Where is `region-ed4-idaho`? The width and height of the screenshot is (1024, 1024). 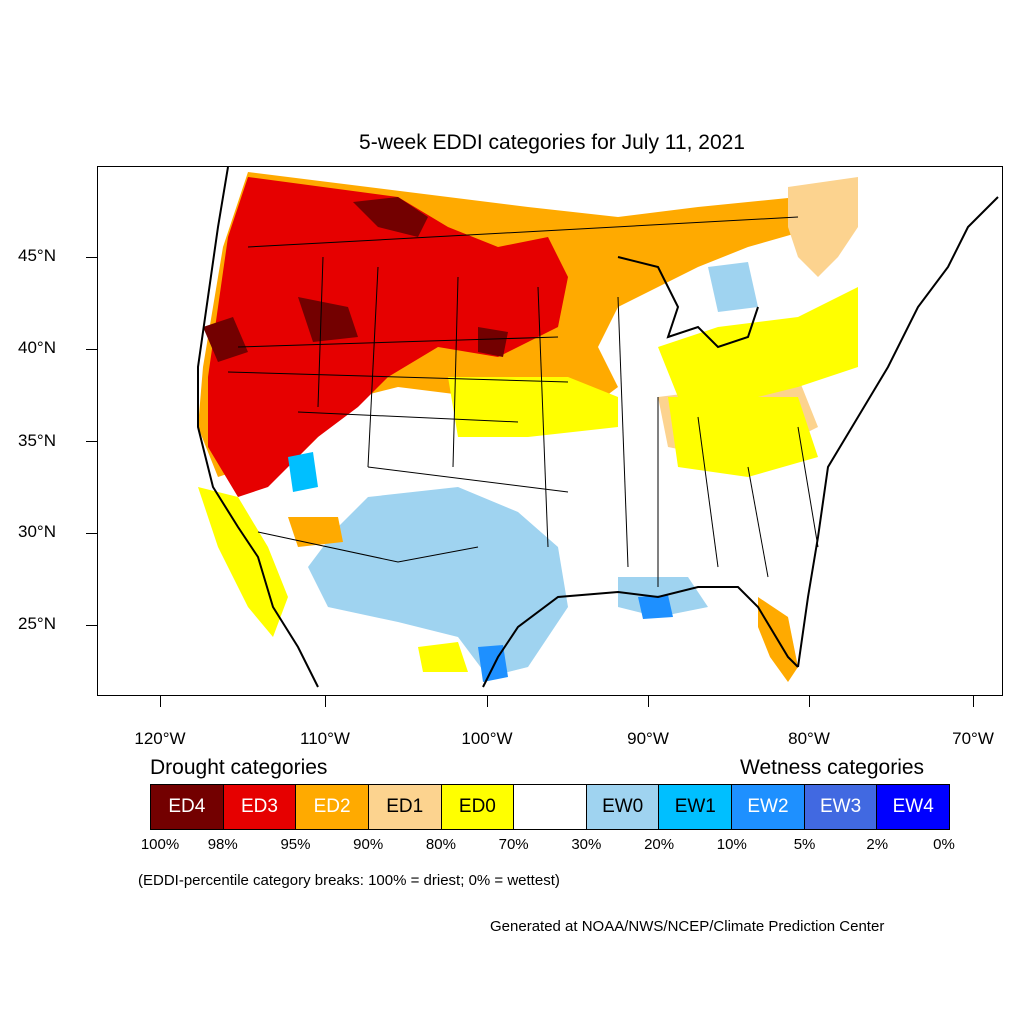 region-ed4-idaho is located at coordinates (328, 319).